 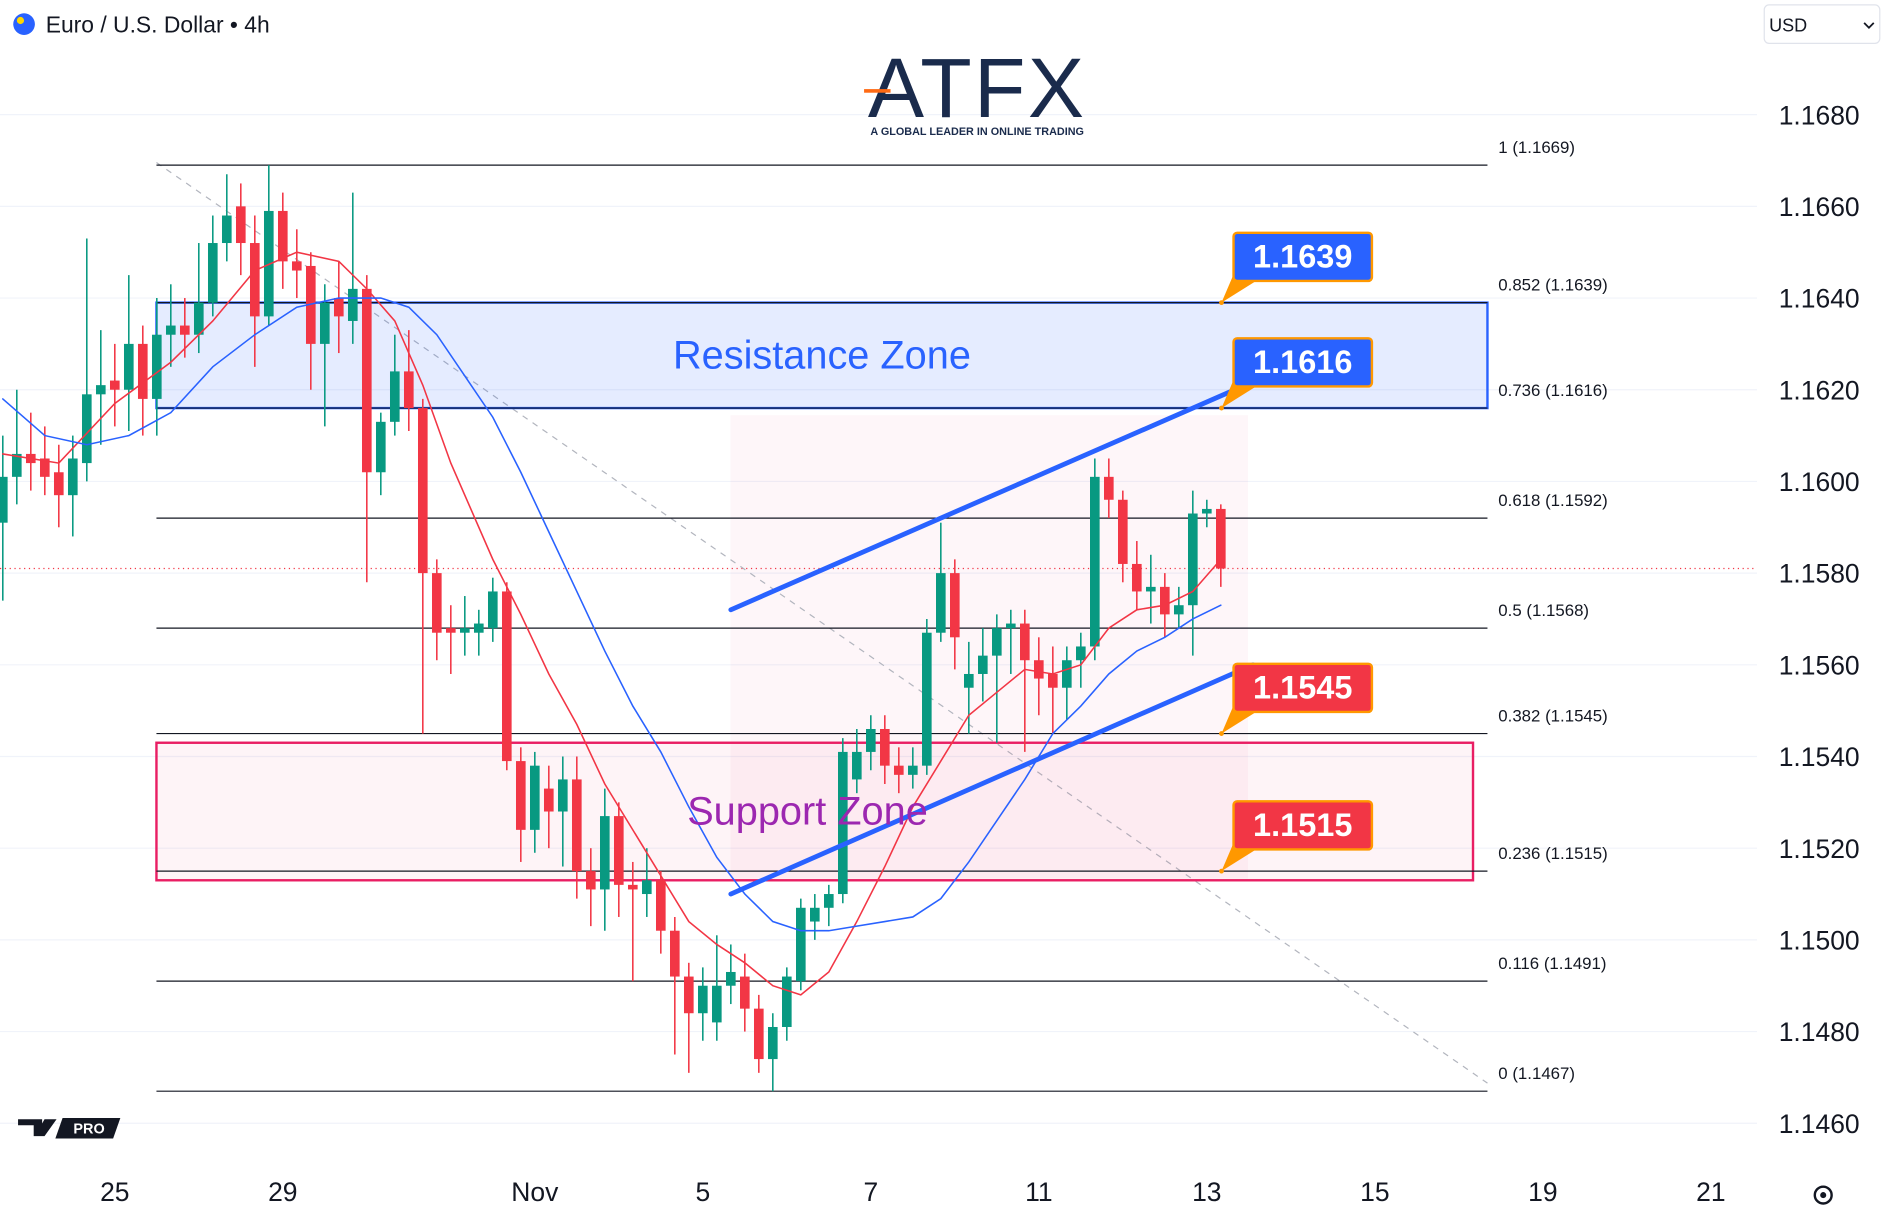 What do you see at coordinates (1819, 757) in the screenshot?
I see `y-tick-label: 1.1540` at bounding box center [1819, 757].